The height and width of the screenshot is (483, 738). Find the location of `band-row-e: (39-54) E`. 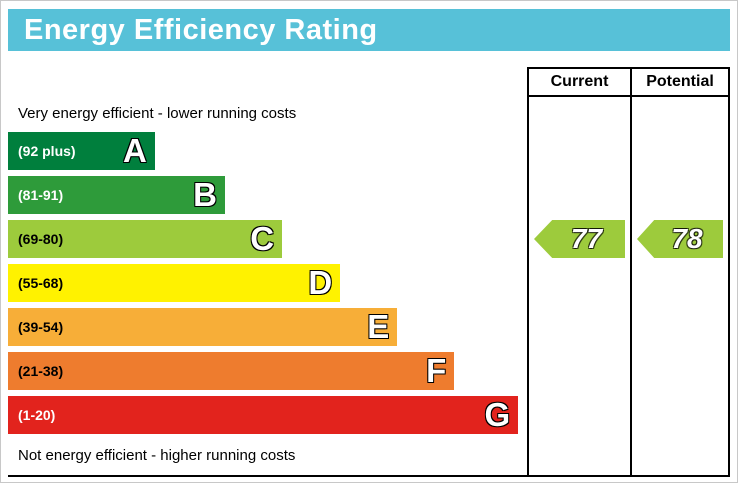

band-row-e: (39-54) E is located at coordinates (267, 327).